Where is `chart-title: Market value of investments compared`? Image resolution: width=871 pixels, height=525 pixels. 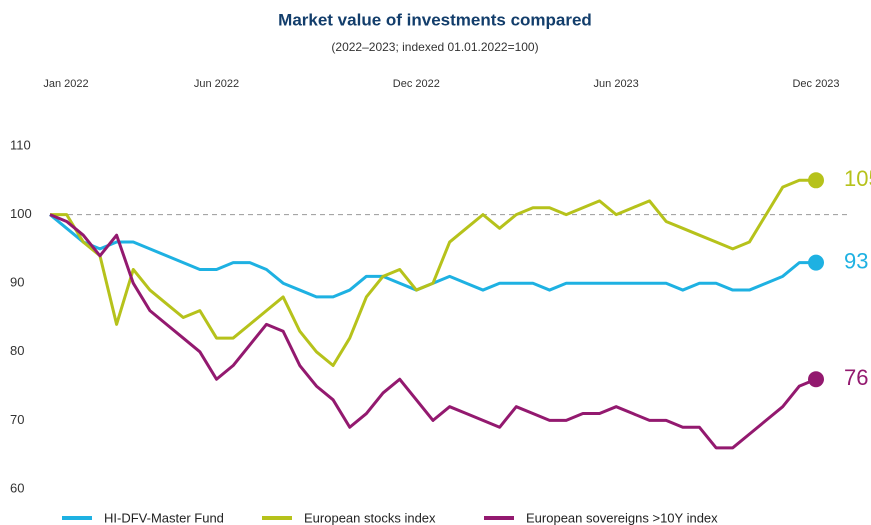
chart-title: Market value of investments compared is located at coordinates (435, 19).